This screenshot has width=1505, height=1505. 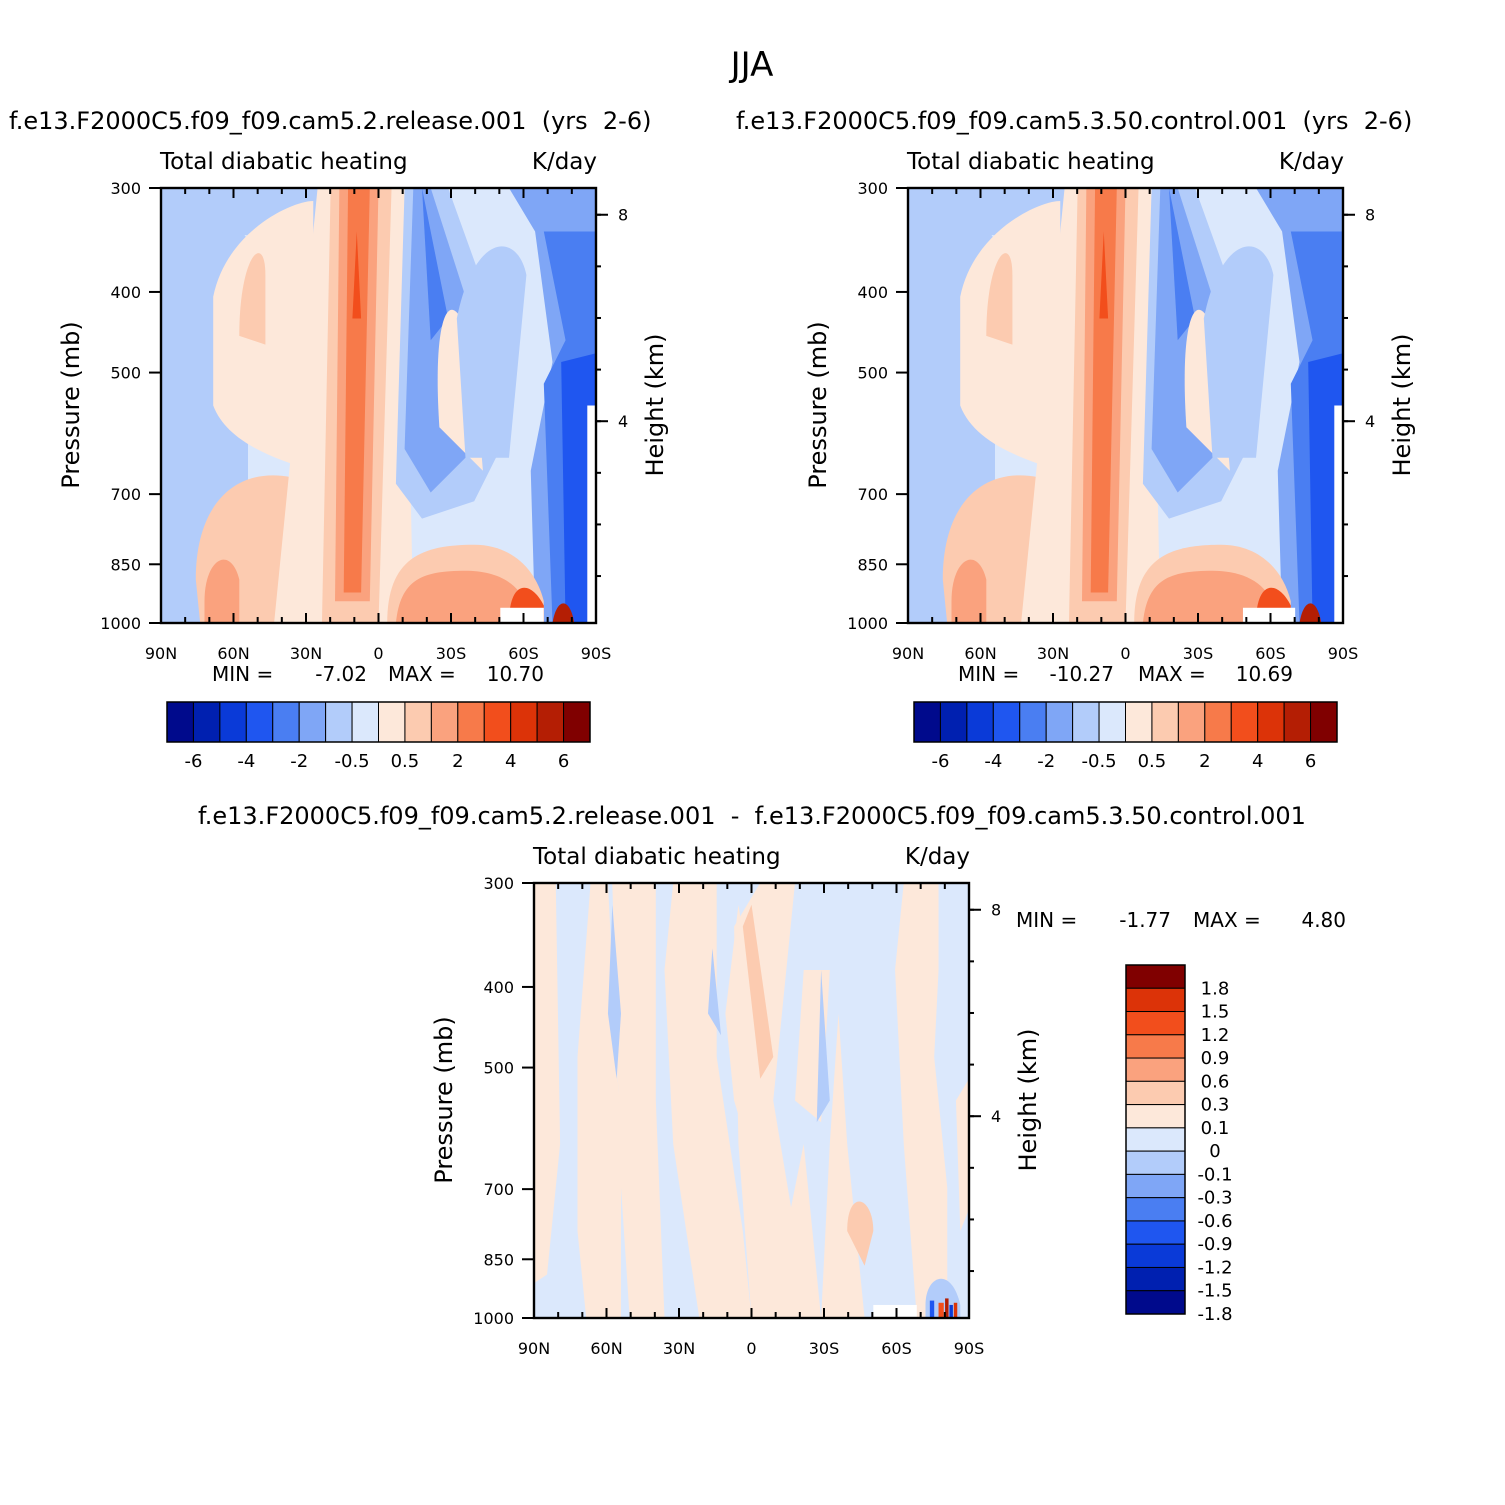 I want to click on colorbar-label: 2, so click(x=457, y=761).